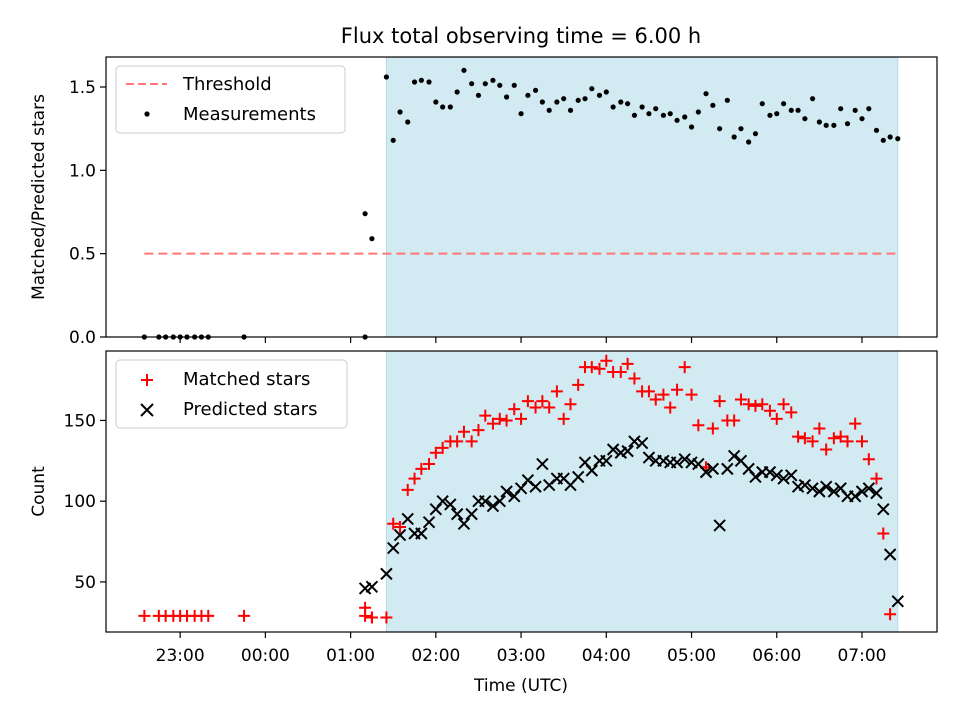 Image resolution: width=960 pixels, height=720 pixels. Describe the element at coordinates (231, 394) in the screenshot. I see `counts-legend: Matched stars Predicted stars` at that location.